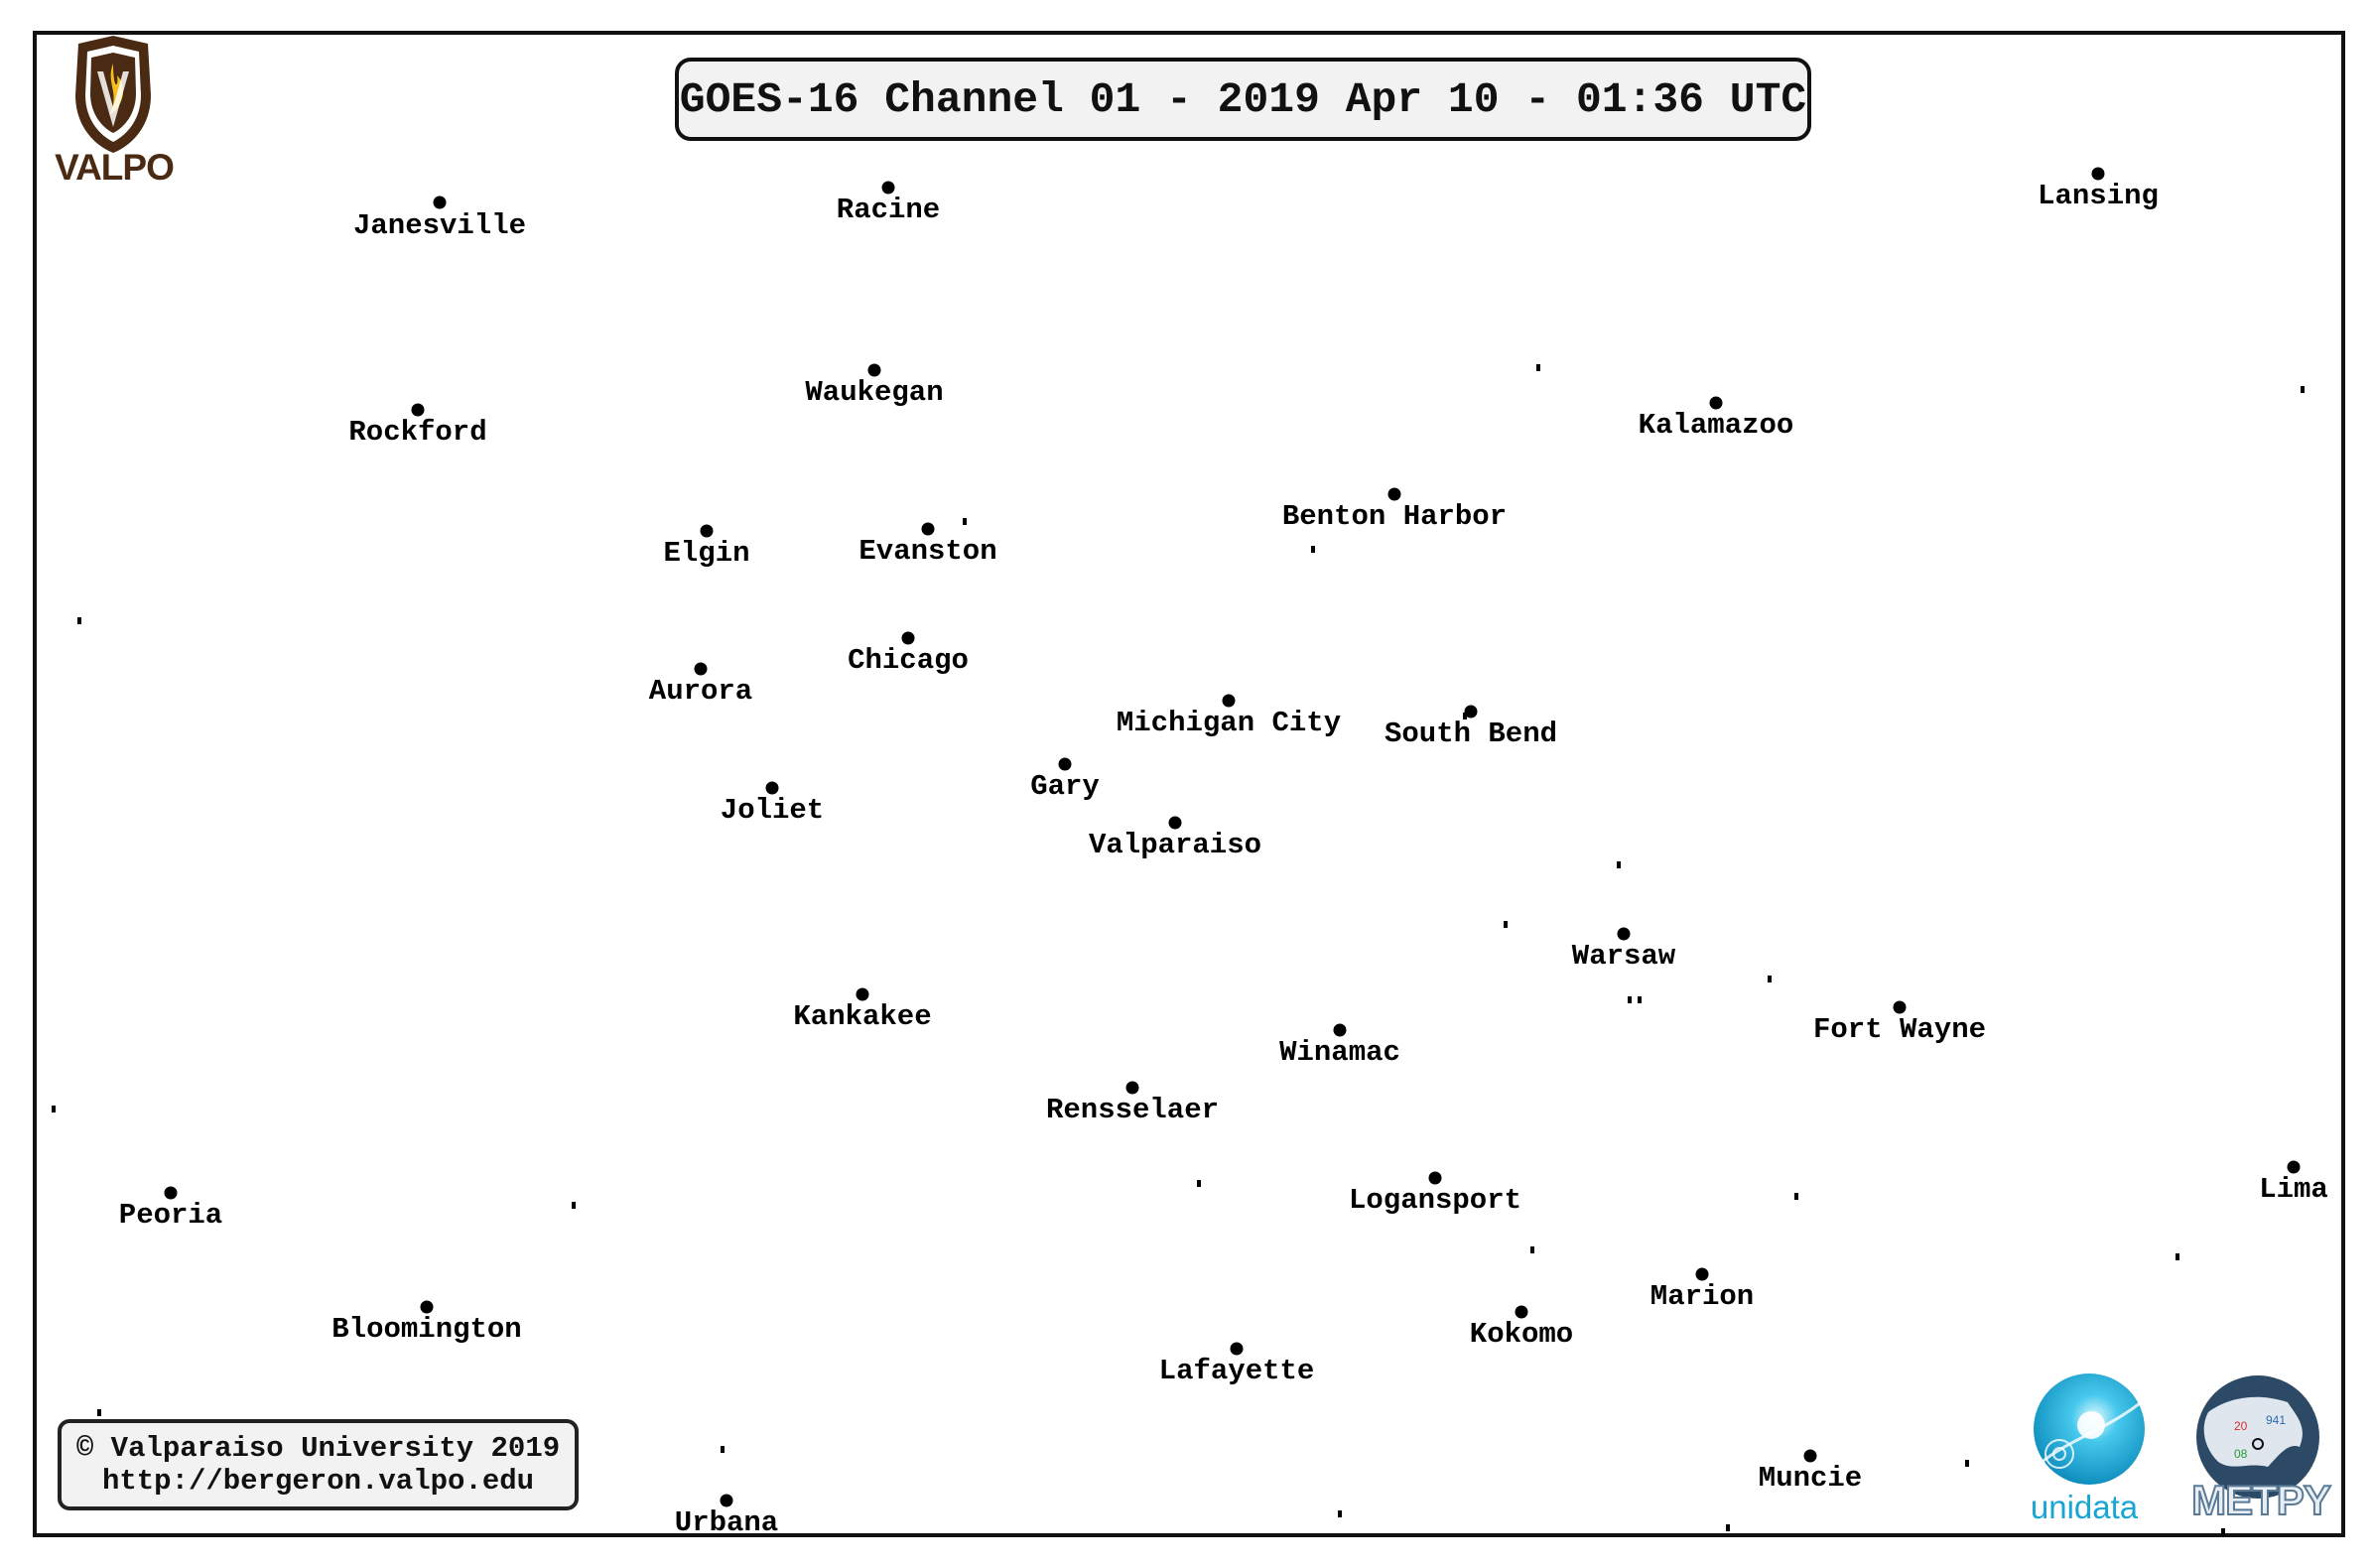  Describe the element at coordinates (927, 551) in the screenshot. I see `city-label: Evanston` at that location.